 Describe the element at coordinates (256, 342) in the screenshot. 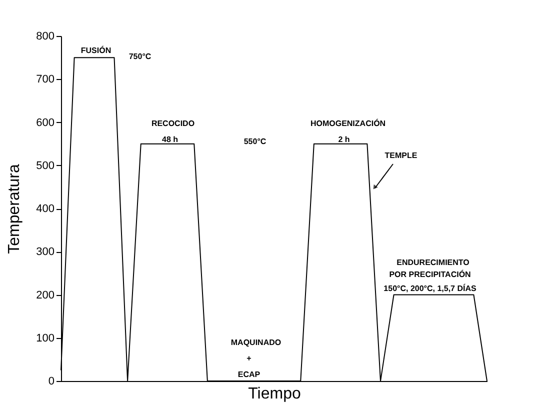

I see `annotation: MAQUINADO` at that location.